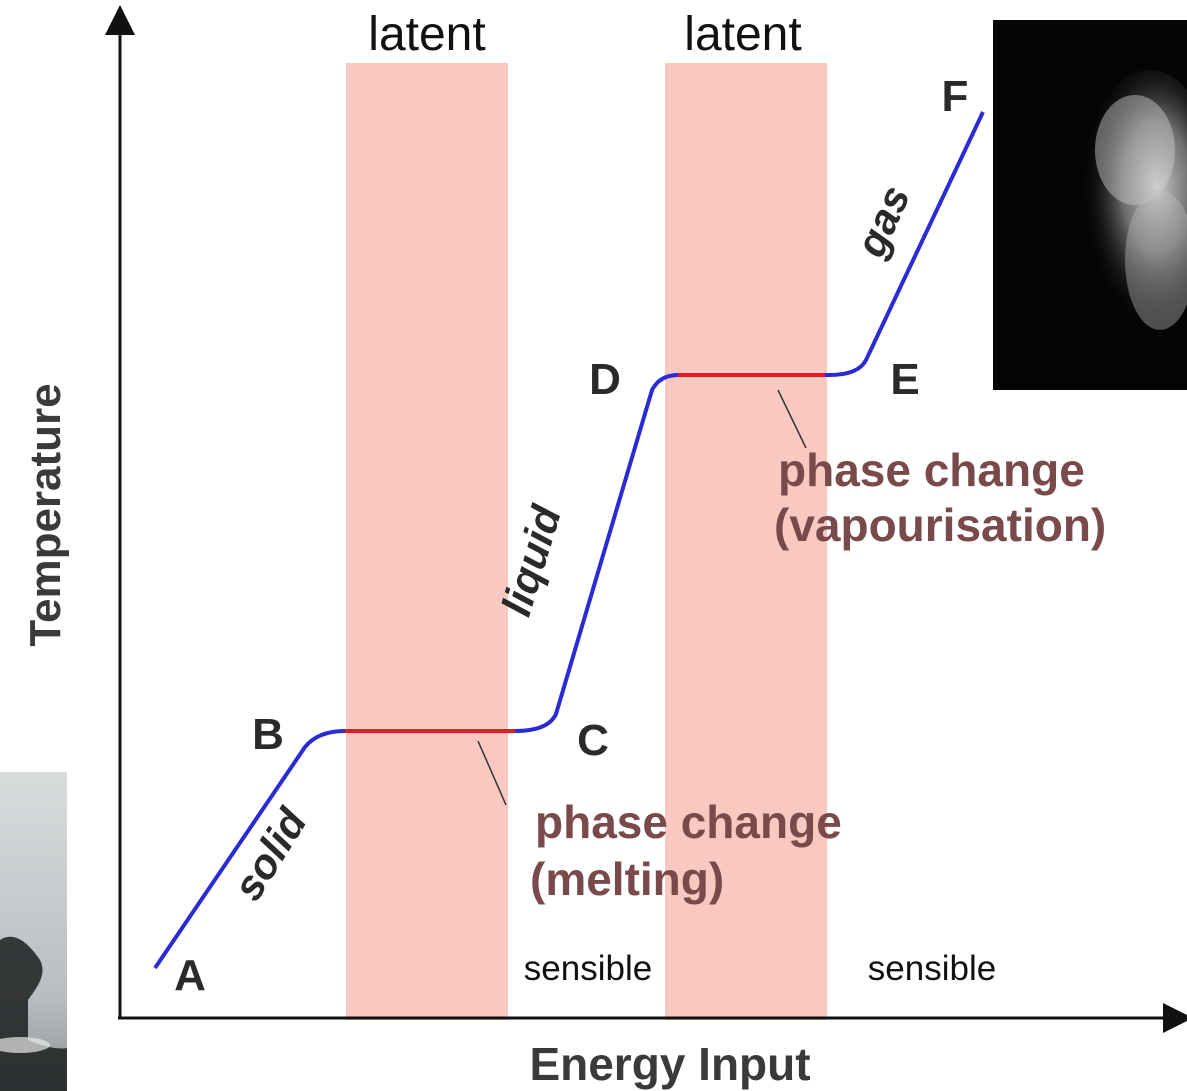 The height and width of the screenshot is (1091, 1187). I want to click on point-label-e: E, so click(904, 379).